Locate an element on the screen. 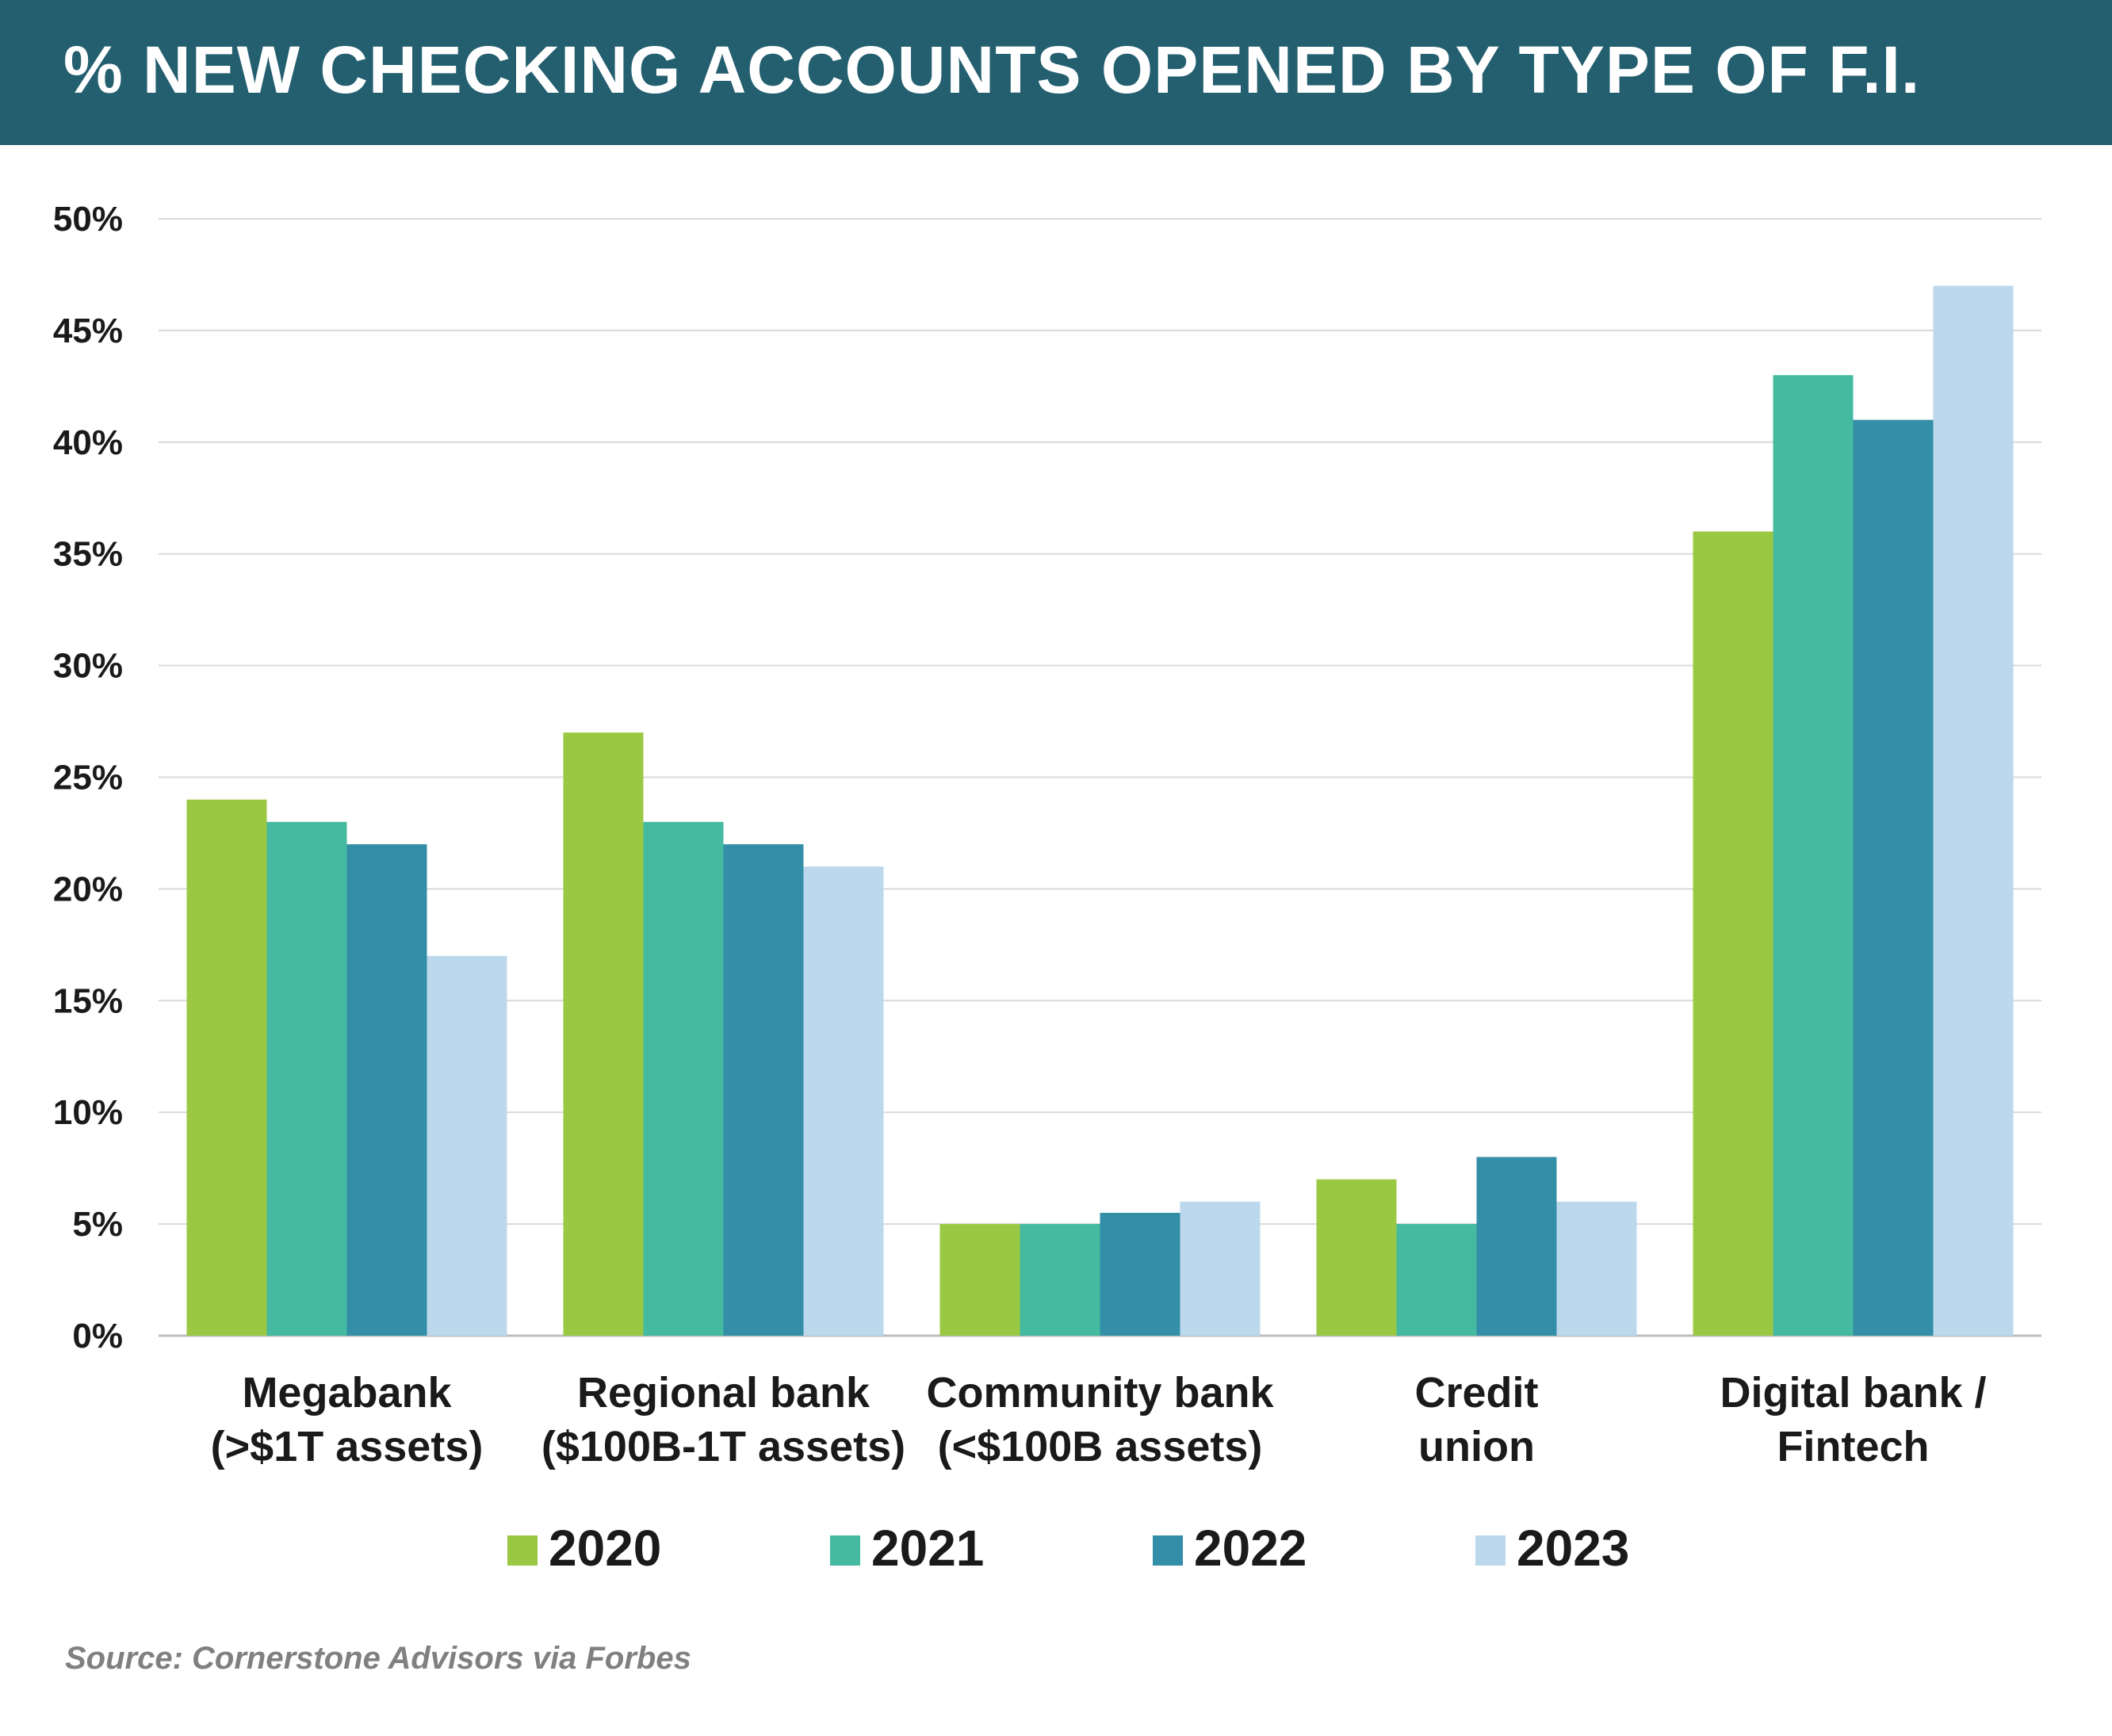  legend-swatch-2020 is located at coordinates (522, 1550).